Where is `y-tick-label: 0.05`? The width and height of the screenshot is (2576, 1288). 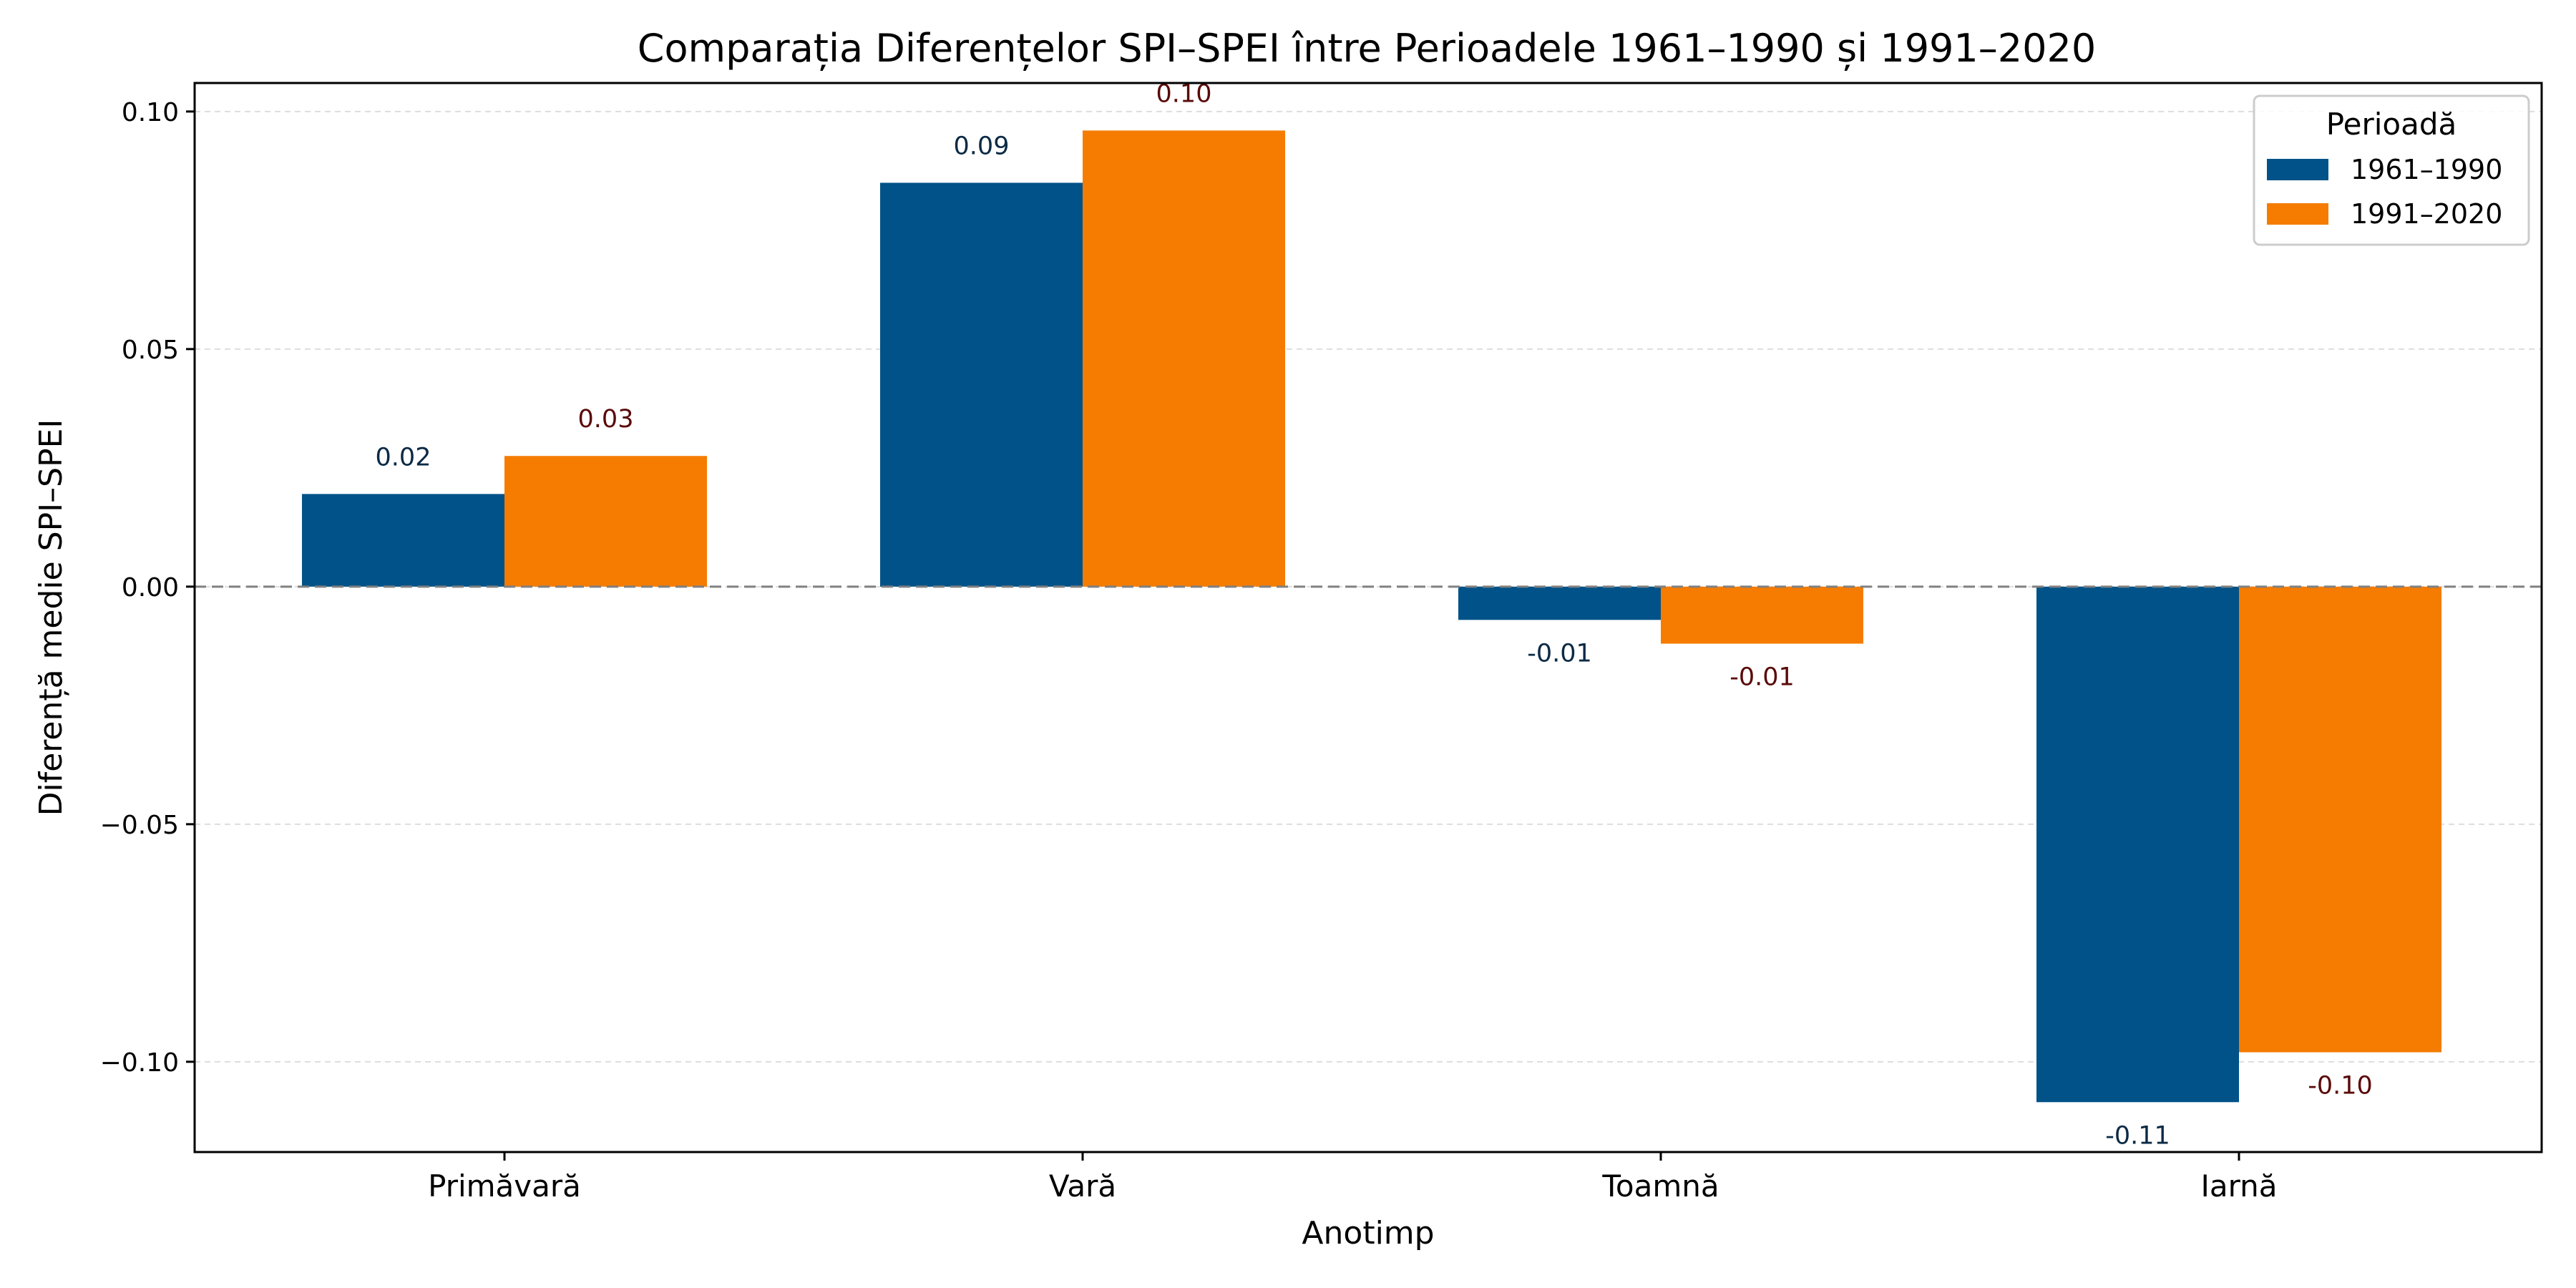 y-tick-label: 0.05 is located at coordinates (150, 350).